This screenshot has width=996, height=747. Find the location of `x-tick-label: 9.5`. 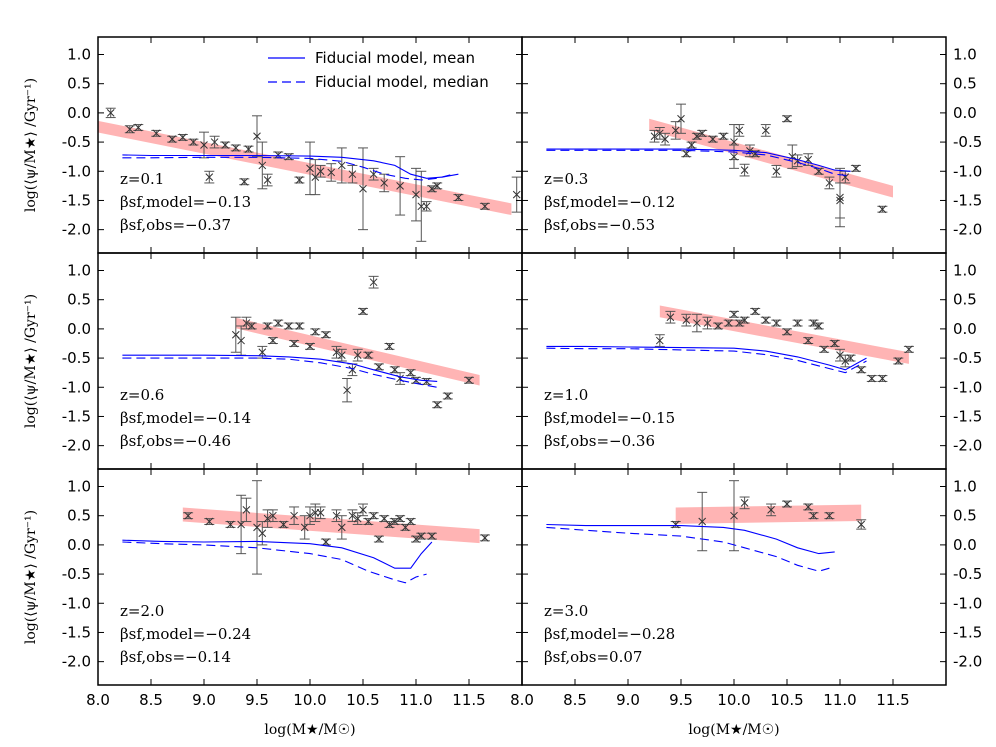

x-tick-label: 9.5 is located at coordinates (681, 700).